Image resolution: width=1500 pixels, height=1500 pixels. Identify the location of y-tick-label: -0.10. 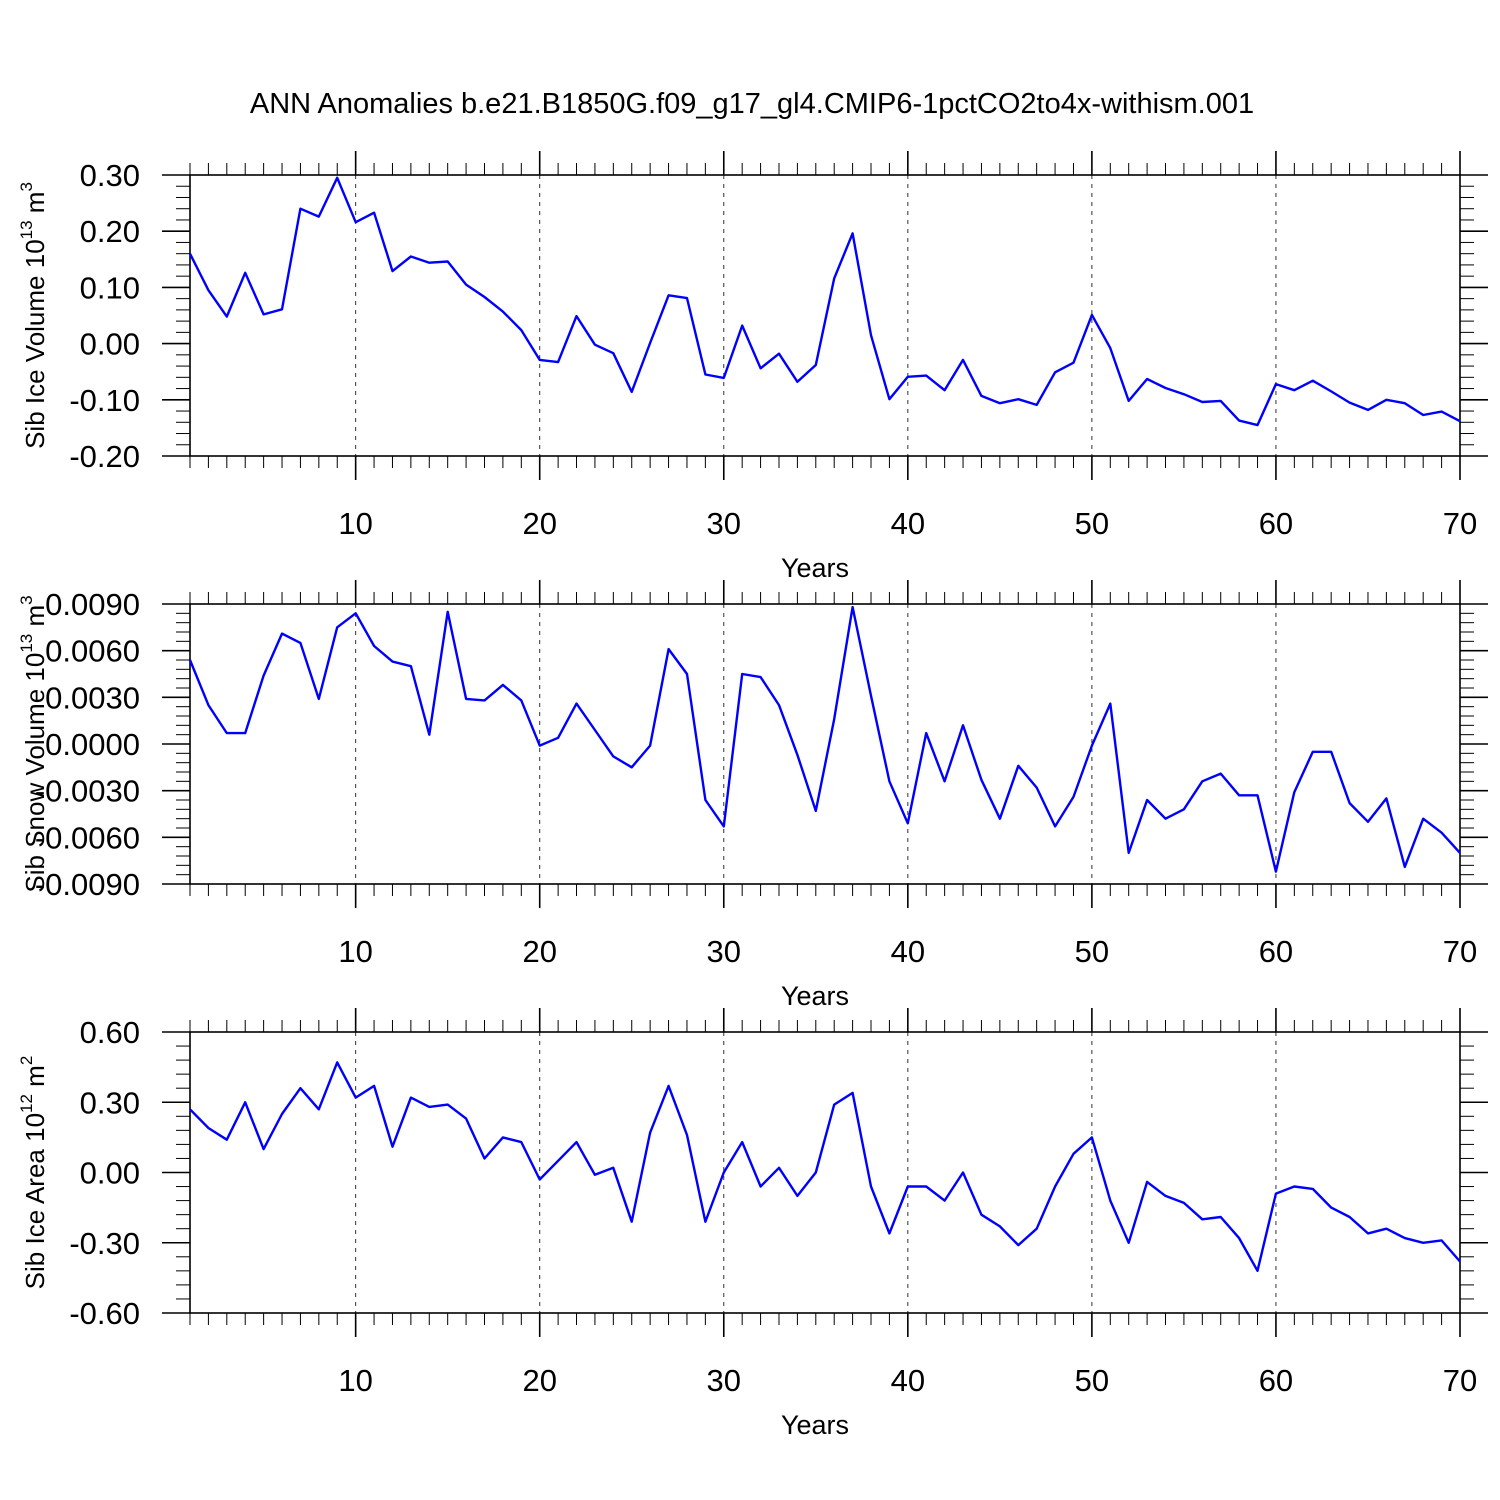
(104, 400).